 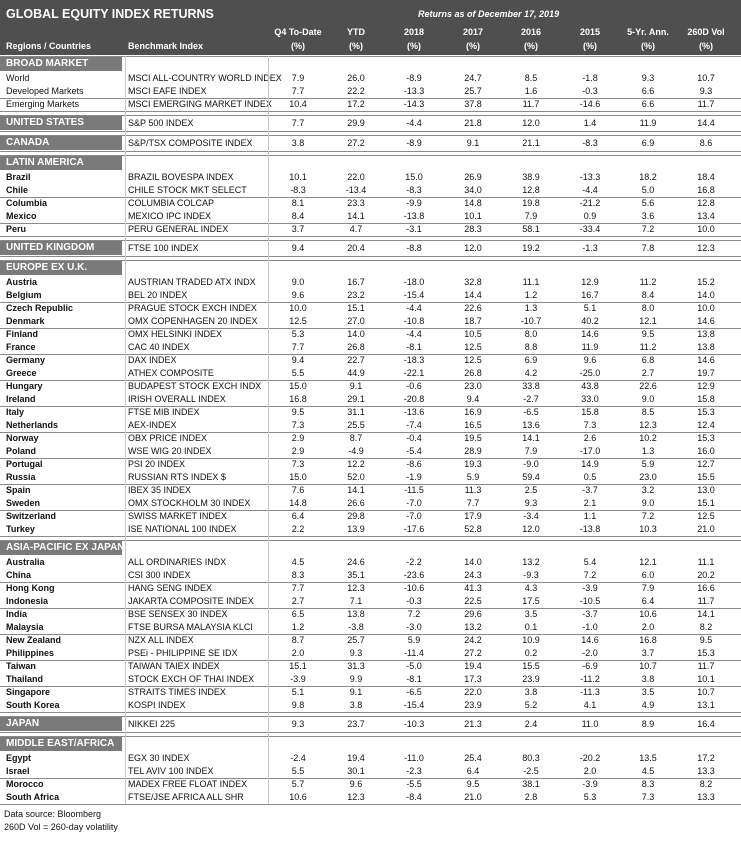 I want to click on row-name: South Africa, so click(x=33, y=797).